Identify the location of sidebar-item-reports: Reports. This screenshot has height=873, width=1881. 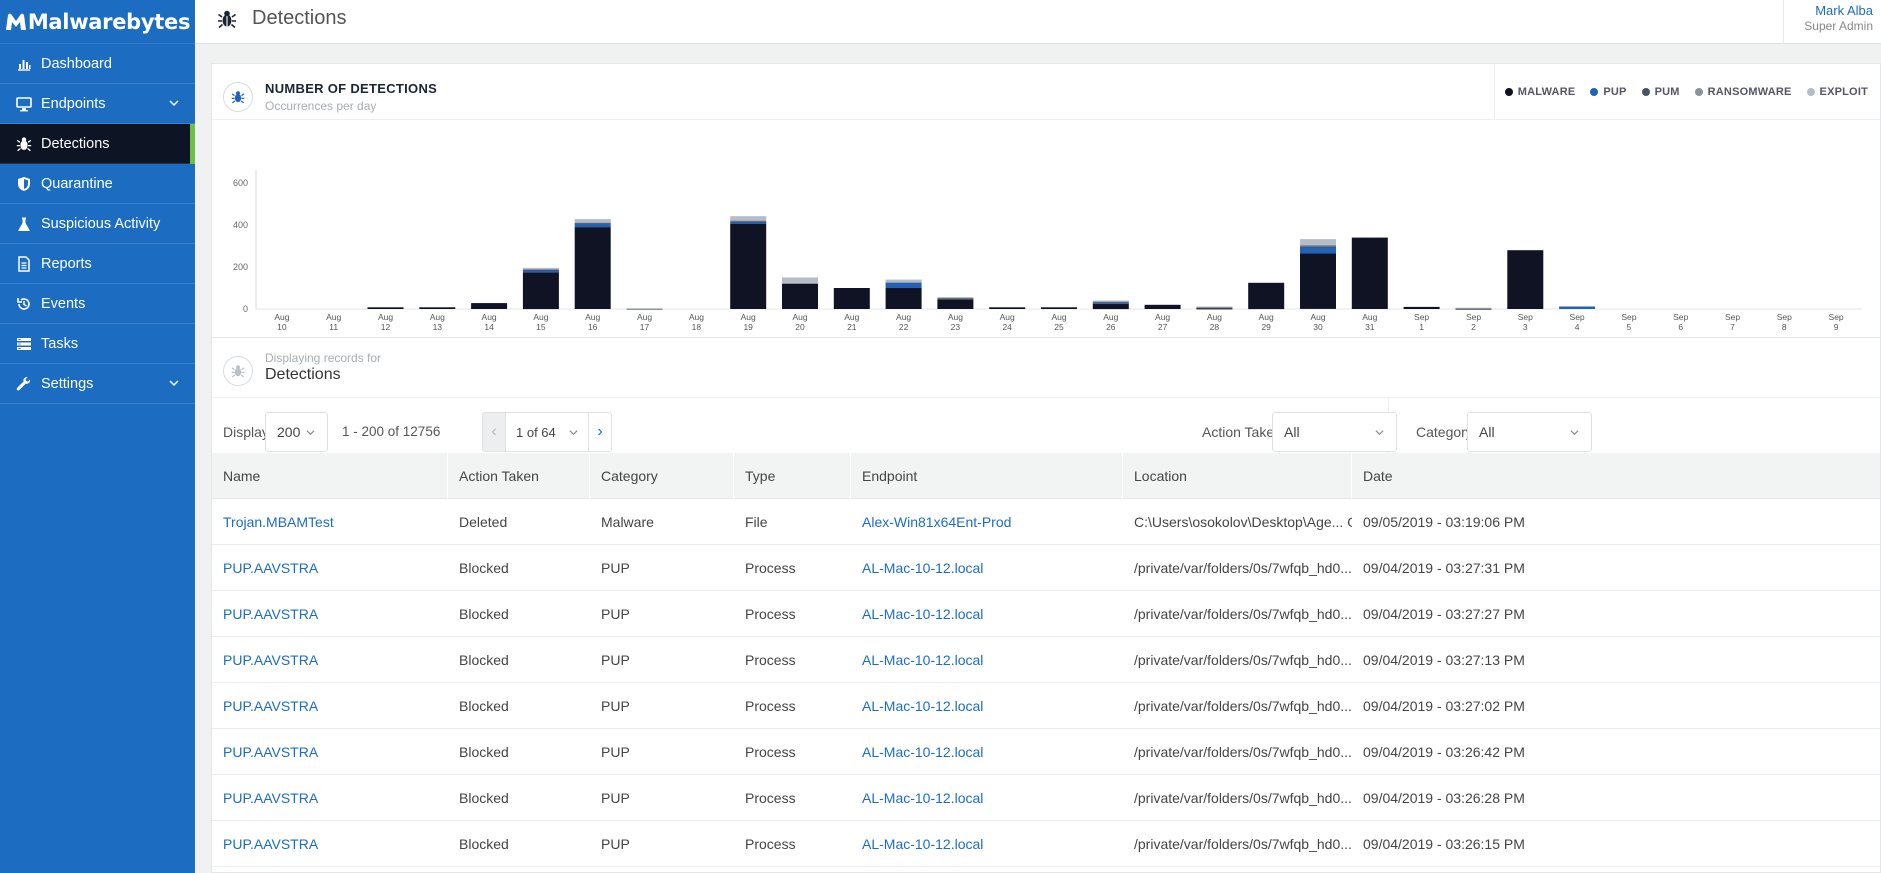
(97, 264).